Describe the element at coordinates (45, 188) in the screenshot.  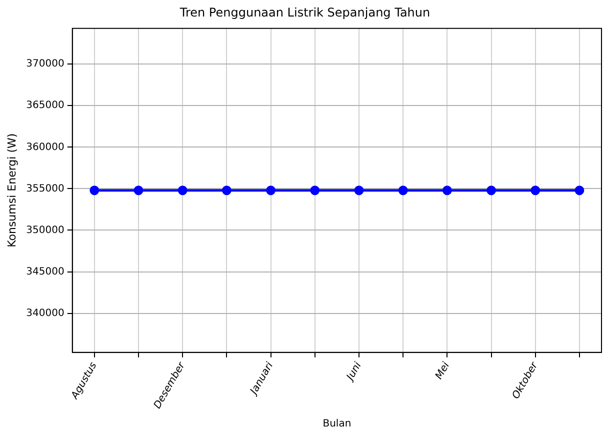
I see `y-tick-label: 355000` at that location.